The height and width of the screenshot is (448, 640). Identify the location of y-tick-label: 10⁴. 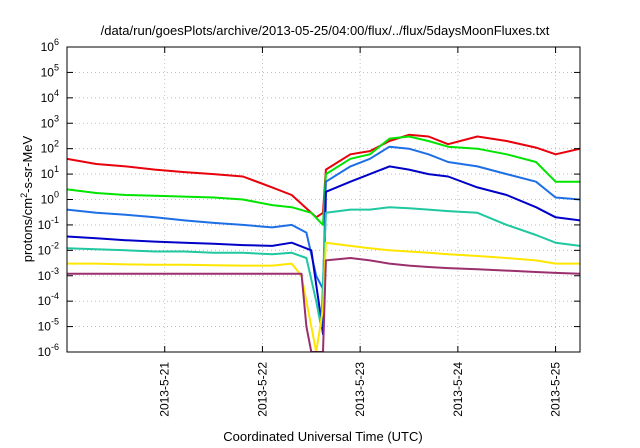
(50, 96).